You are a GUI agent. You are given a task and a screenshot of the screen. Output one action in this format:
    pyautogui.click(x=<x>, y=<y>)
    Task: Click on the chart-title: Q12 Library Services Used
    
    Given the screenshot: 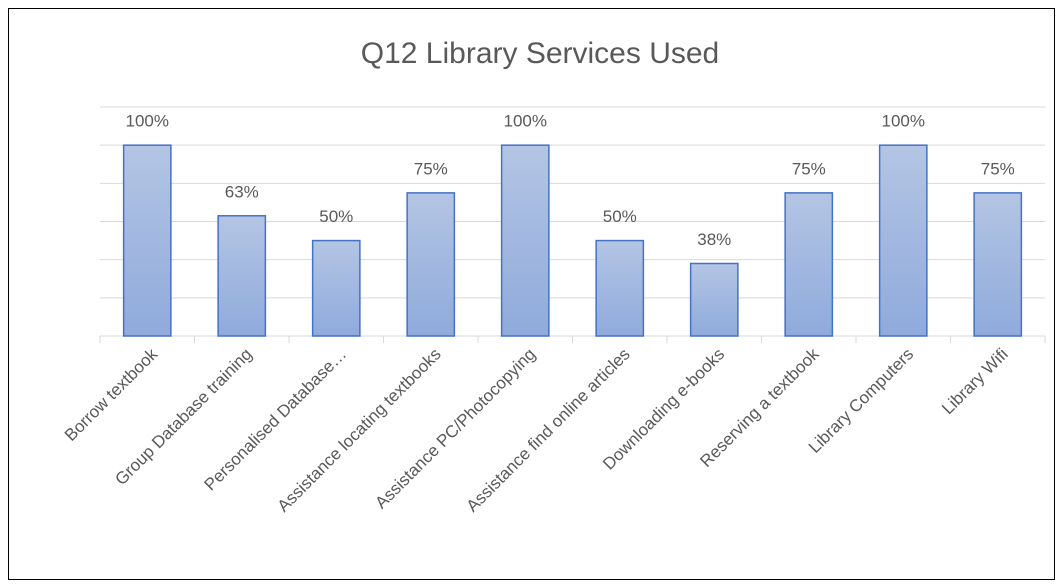 What is the action you would take?
    pyautogui.click(x=540, y=53)
    